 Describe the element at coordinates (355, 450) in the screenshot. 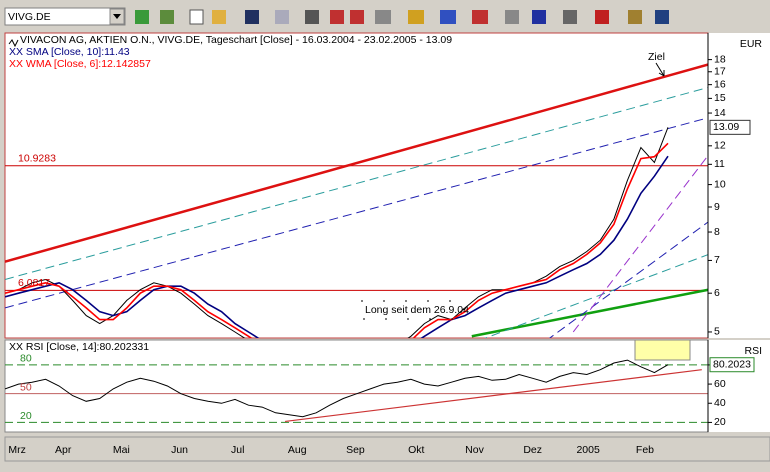

I see `x-tick-label: Sep` at that location.